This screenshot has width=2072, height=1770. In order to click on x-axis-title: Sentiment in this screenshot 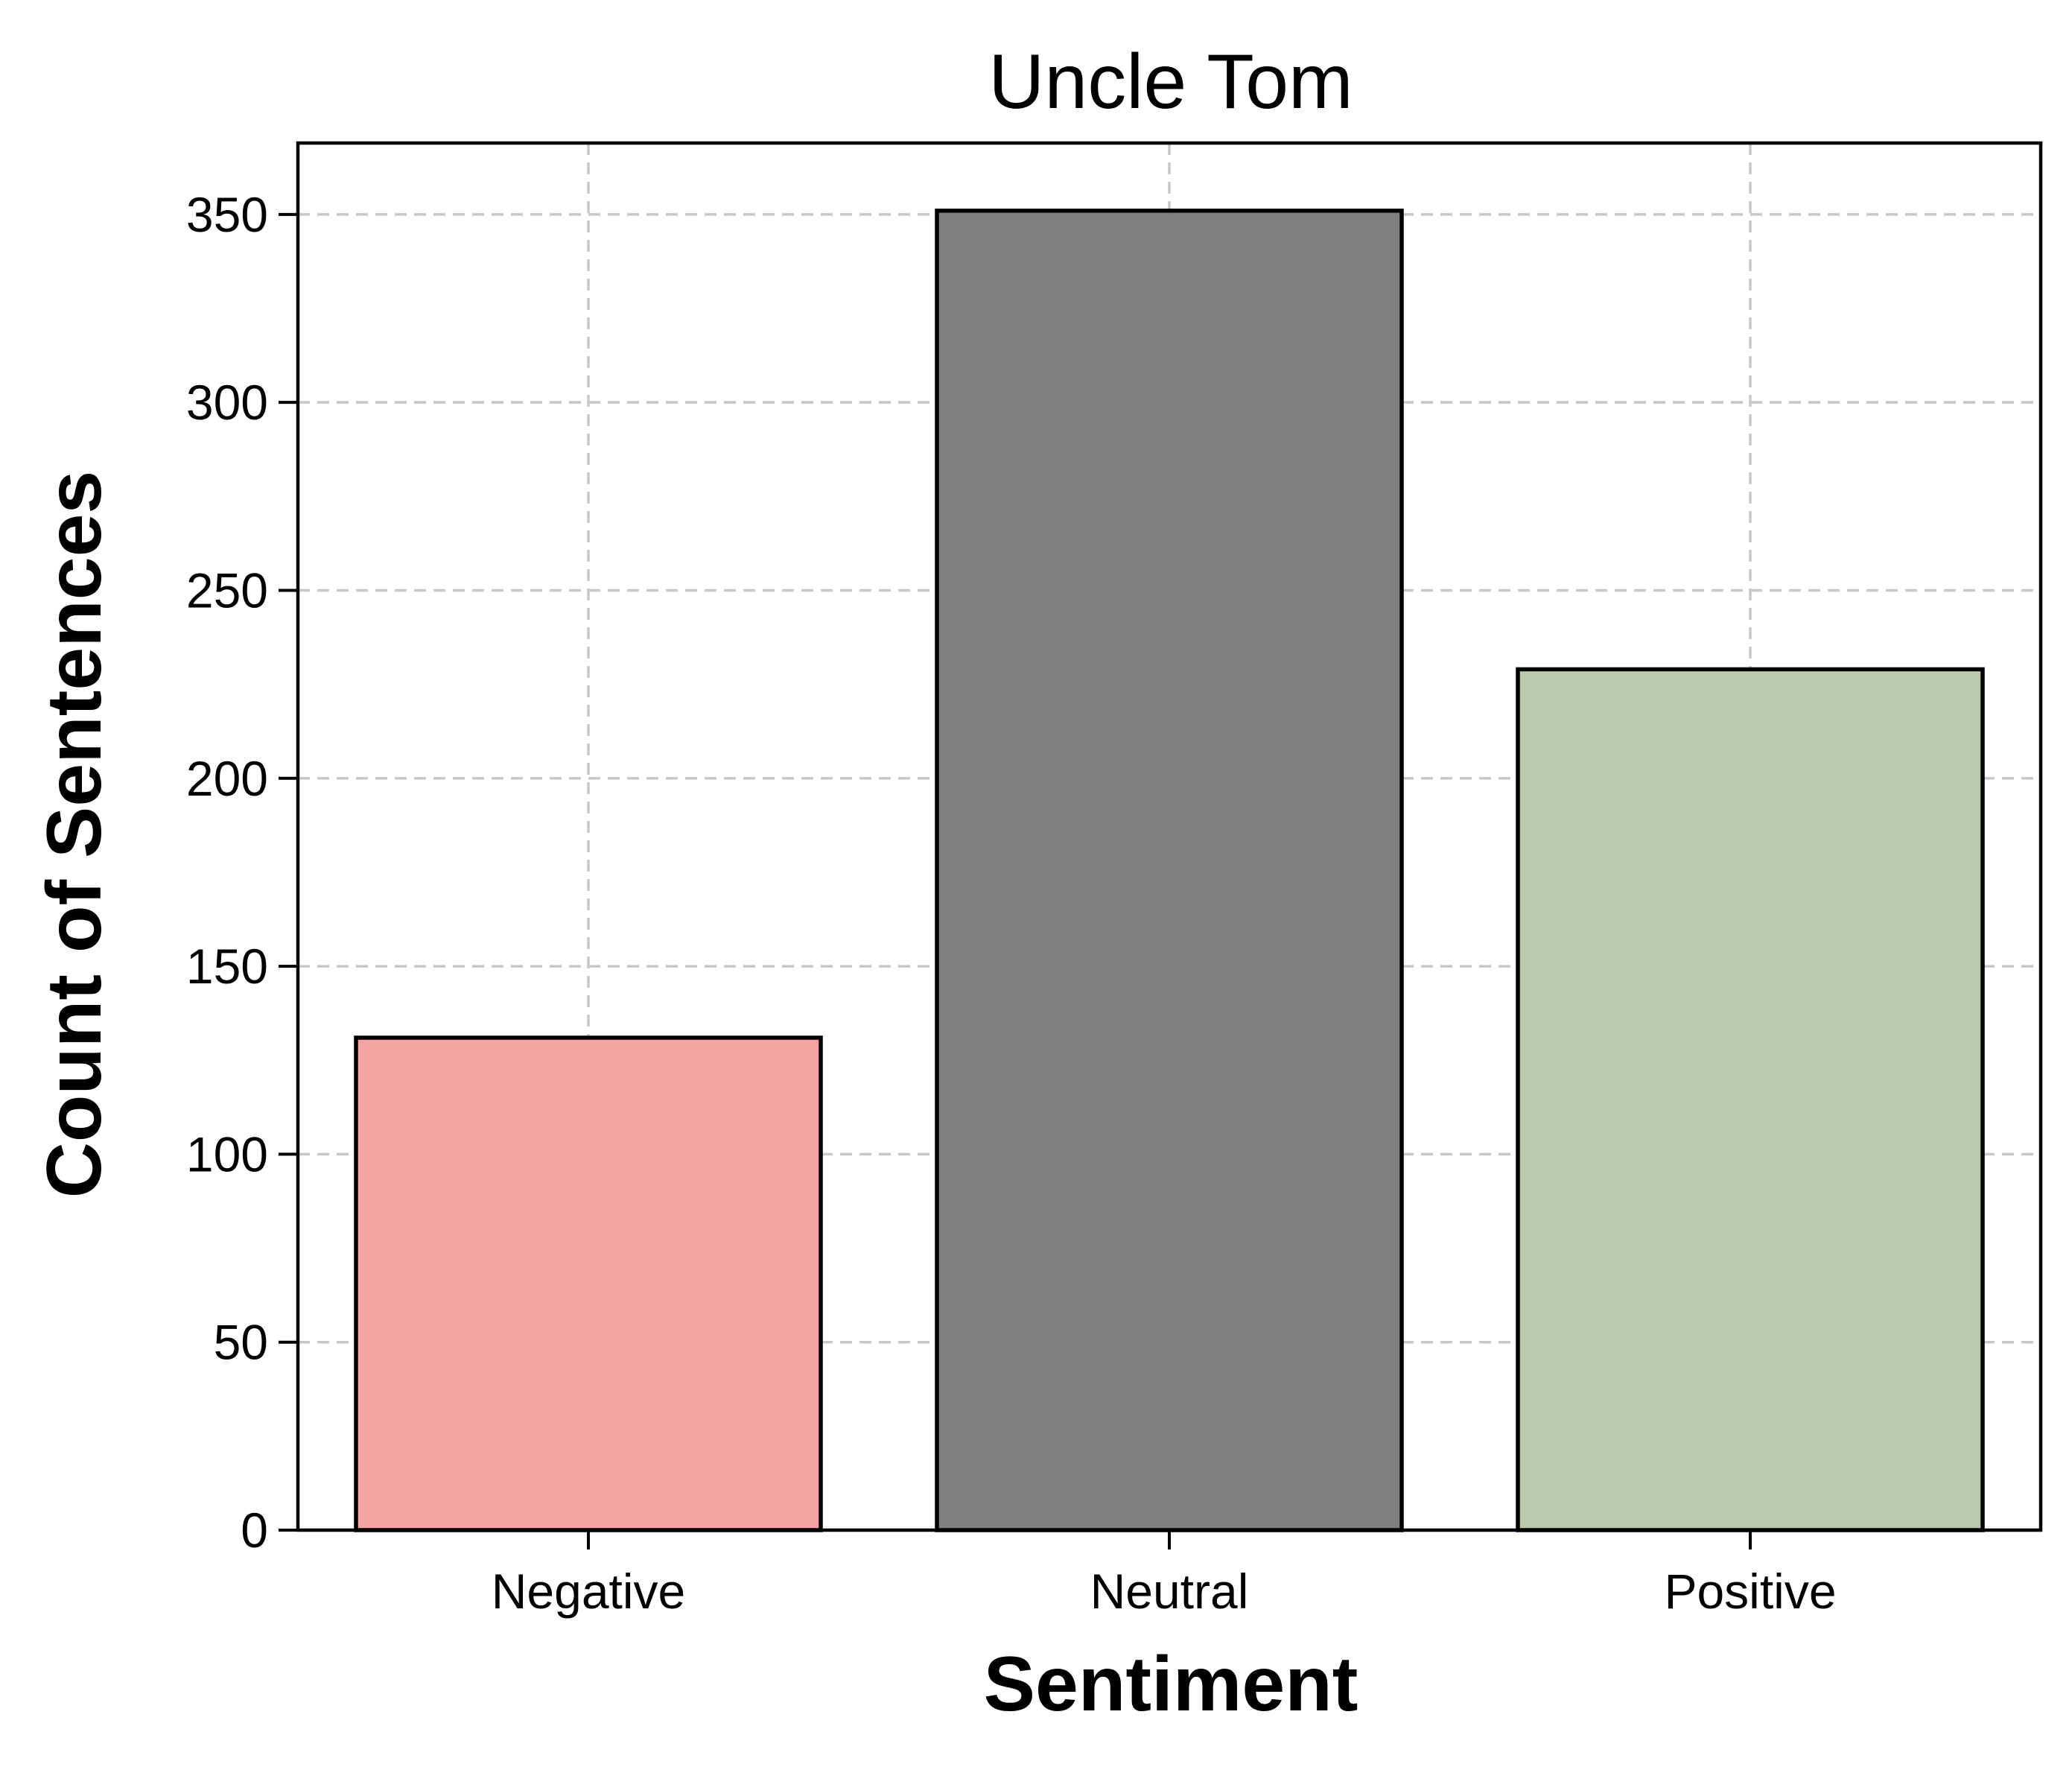, I will do `click(1171, 1684)`.